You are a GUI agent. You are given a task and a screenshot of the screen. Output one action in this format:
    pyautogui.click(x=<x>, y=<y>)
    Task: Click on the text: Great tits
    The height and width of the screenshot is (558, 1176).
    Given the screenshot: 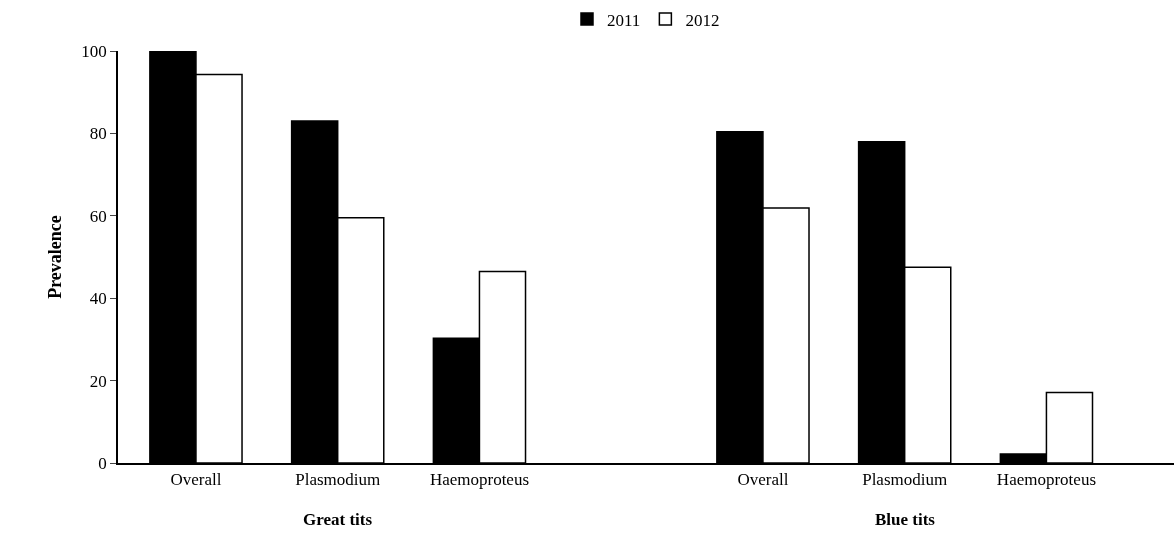 What is the action you would take?
    pyautogui.click(x=338, y=519)
    